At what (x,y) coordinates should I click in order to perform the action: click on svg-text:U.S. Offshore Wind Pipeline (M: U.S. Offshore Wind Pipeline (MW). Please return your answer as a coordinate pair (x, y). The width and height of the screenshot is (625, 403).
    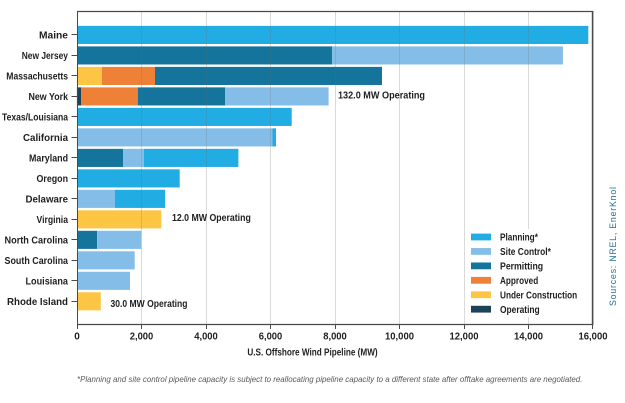
    Looking at the image, I should click on (312, 352).